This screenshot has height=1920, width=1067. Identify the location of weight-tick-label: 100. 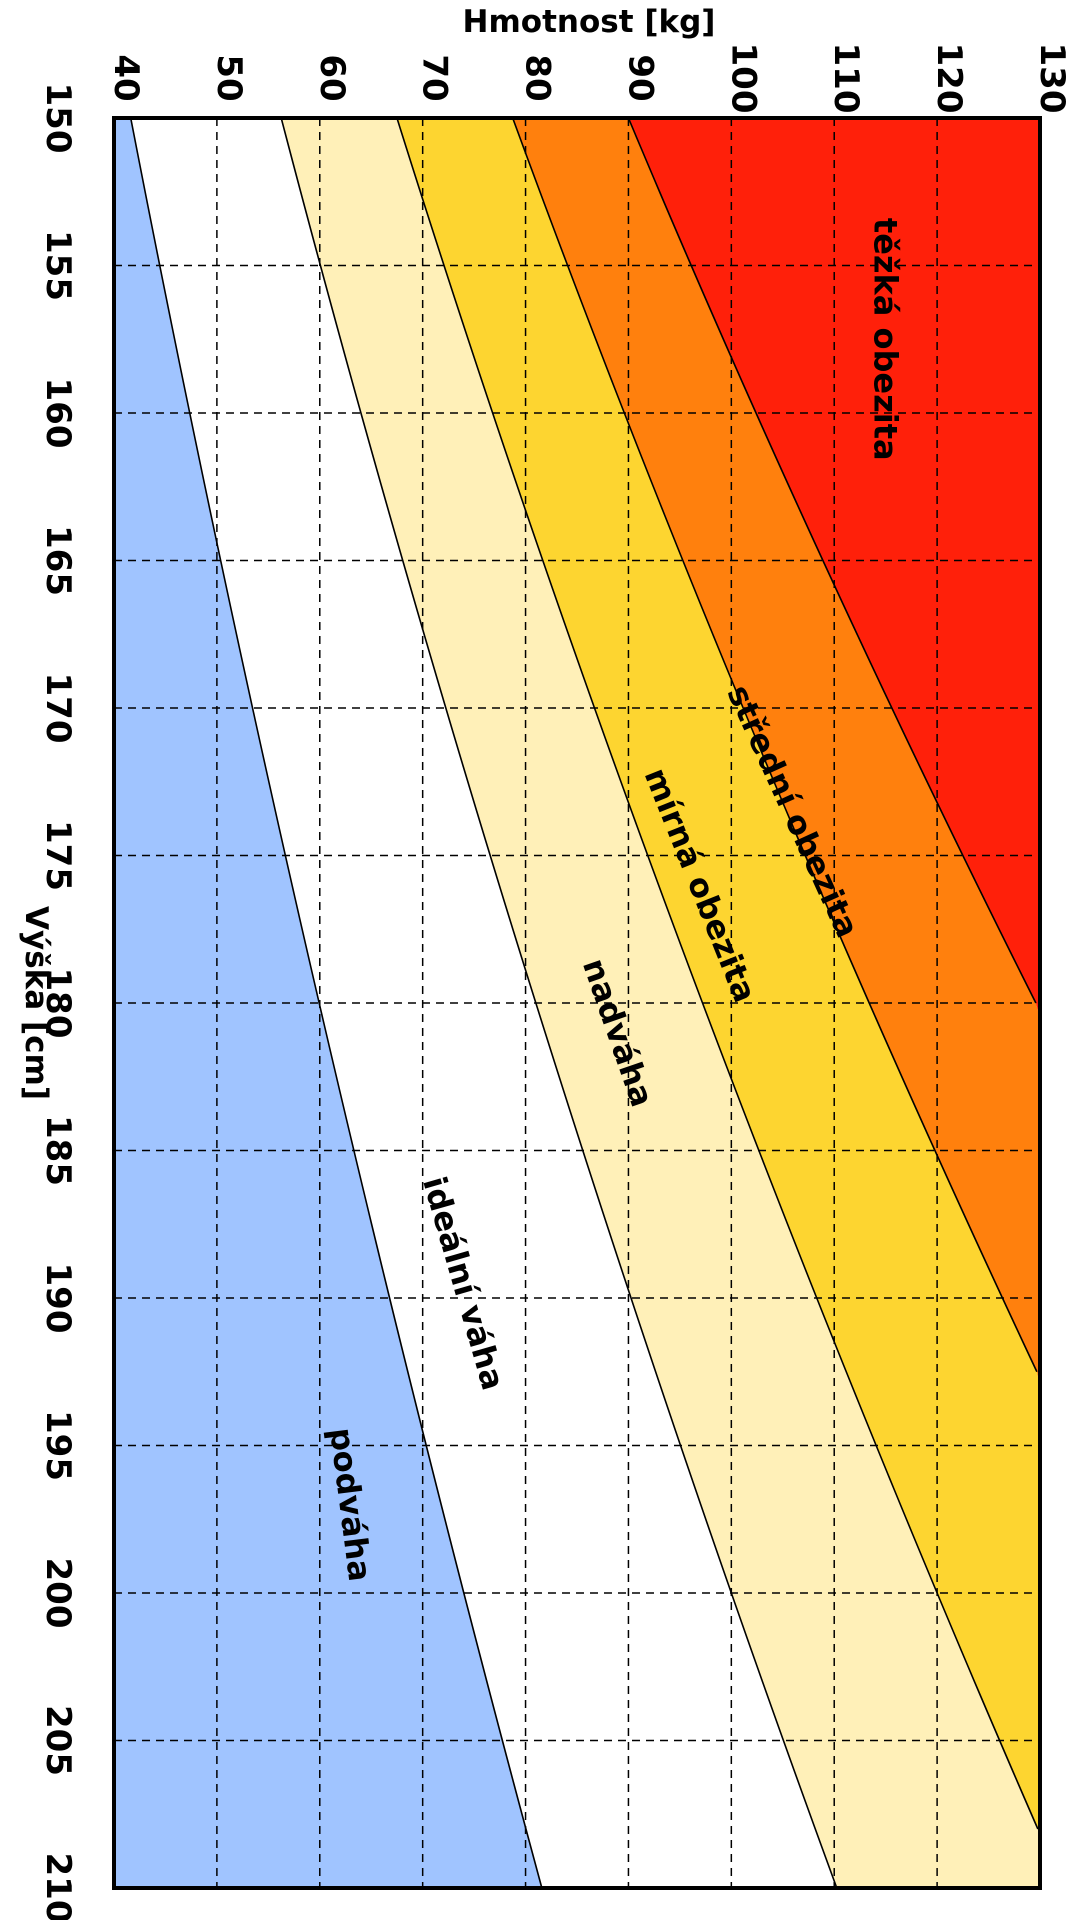
(743, 78).